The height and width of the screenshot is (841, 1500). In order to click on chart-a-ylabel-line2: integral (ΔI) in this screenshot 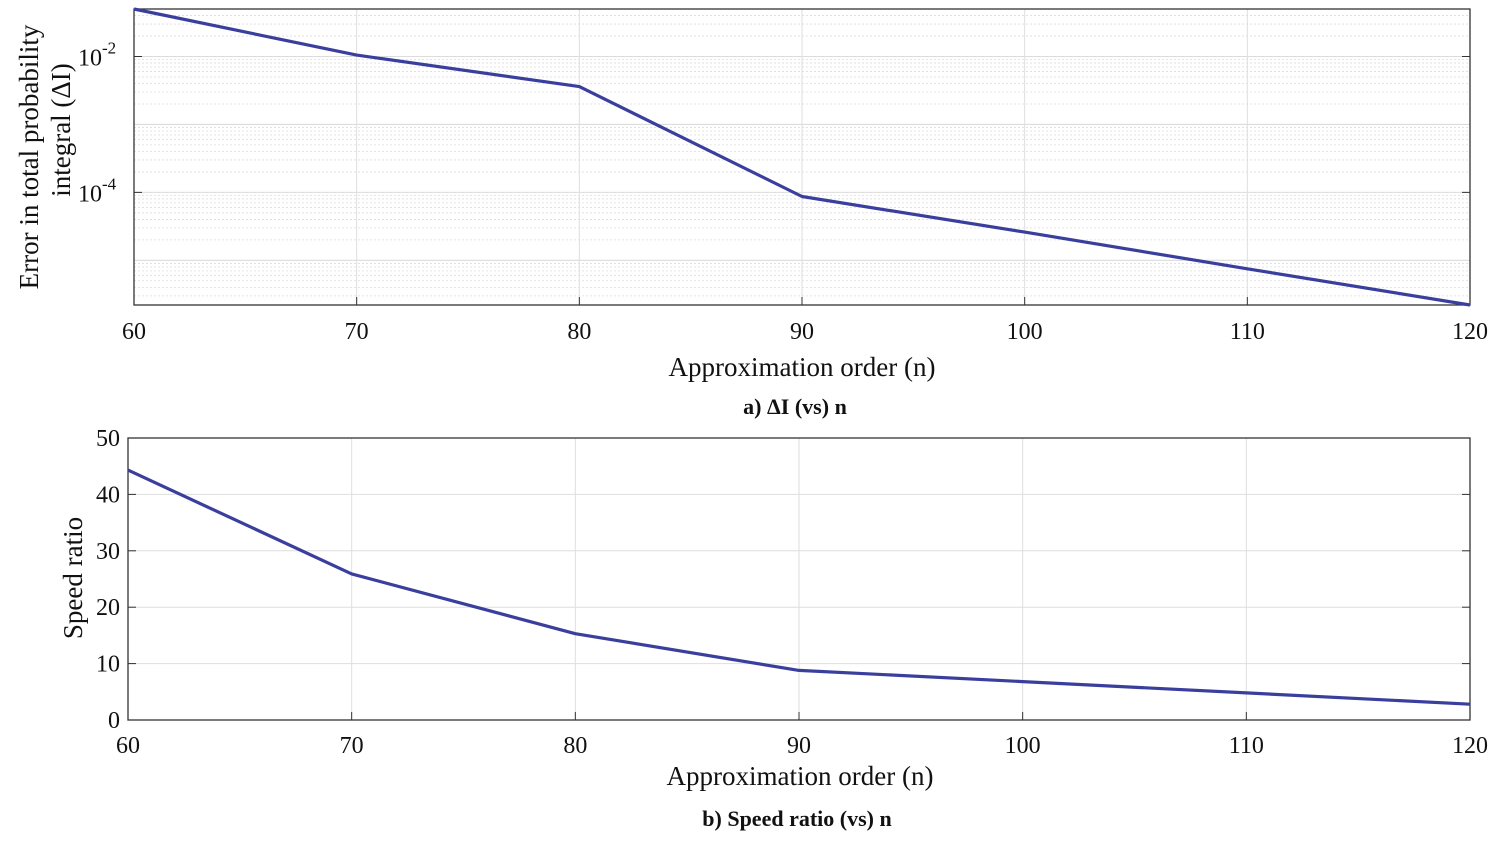, I will do `click(61, 130)`.